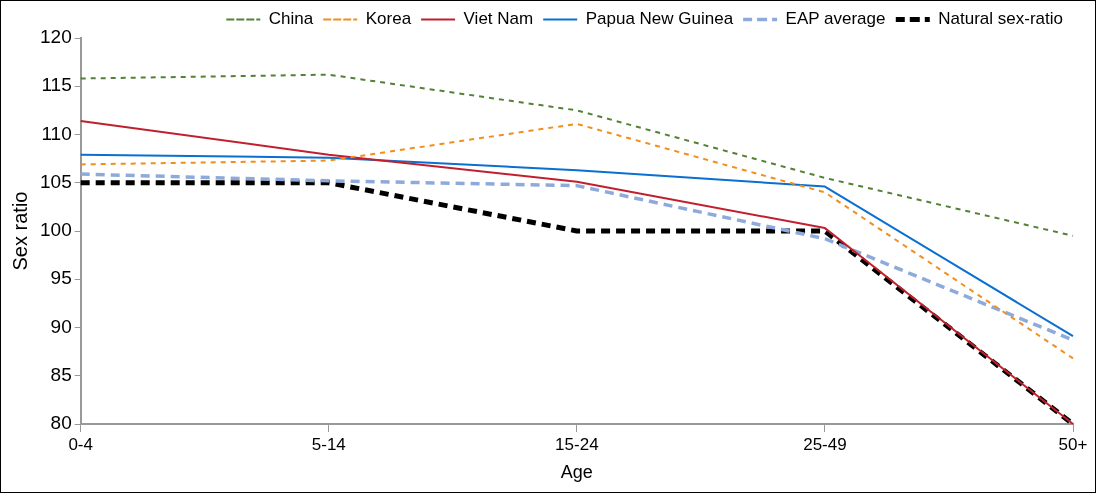 The width and height of the screenshot is (1096, 493). I want to click on y-tick-label: 80, so click(61, 423).